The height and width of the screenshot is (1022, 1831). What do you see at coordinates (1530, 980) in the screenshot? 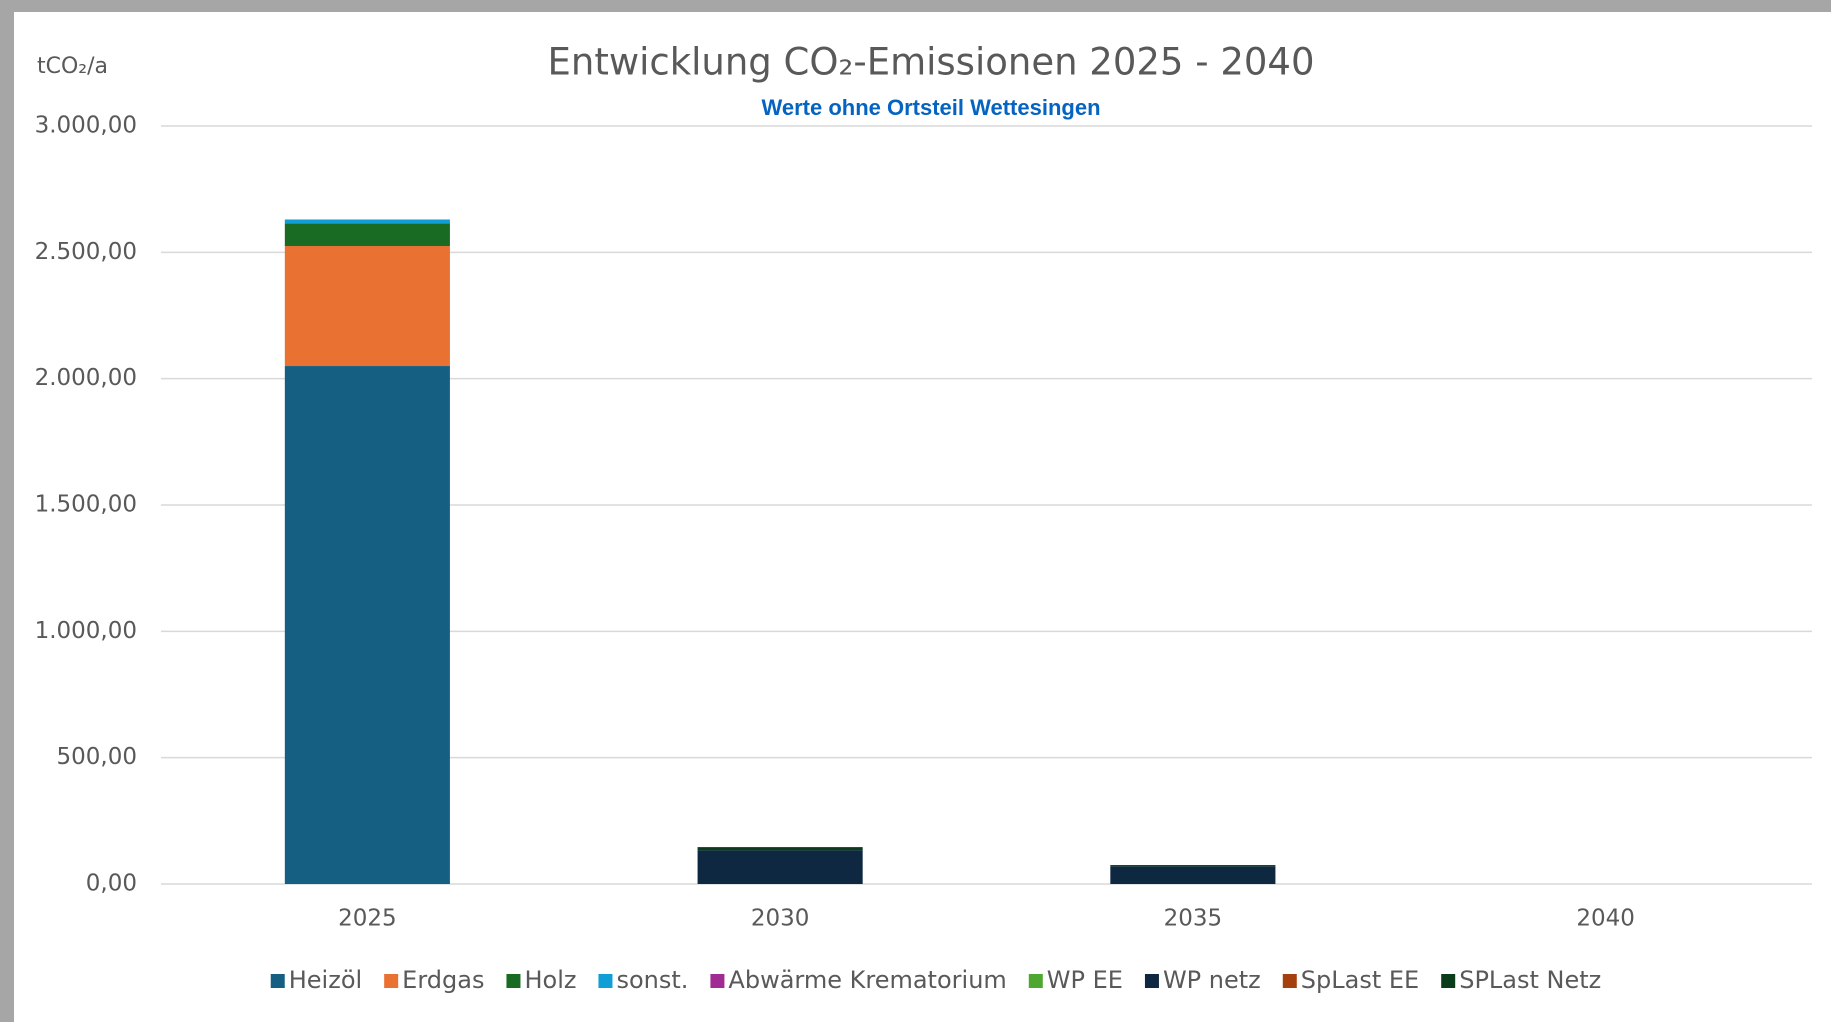
I see `legend-label: SPLast Netz` at bounding box center [1530, 980].